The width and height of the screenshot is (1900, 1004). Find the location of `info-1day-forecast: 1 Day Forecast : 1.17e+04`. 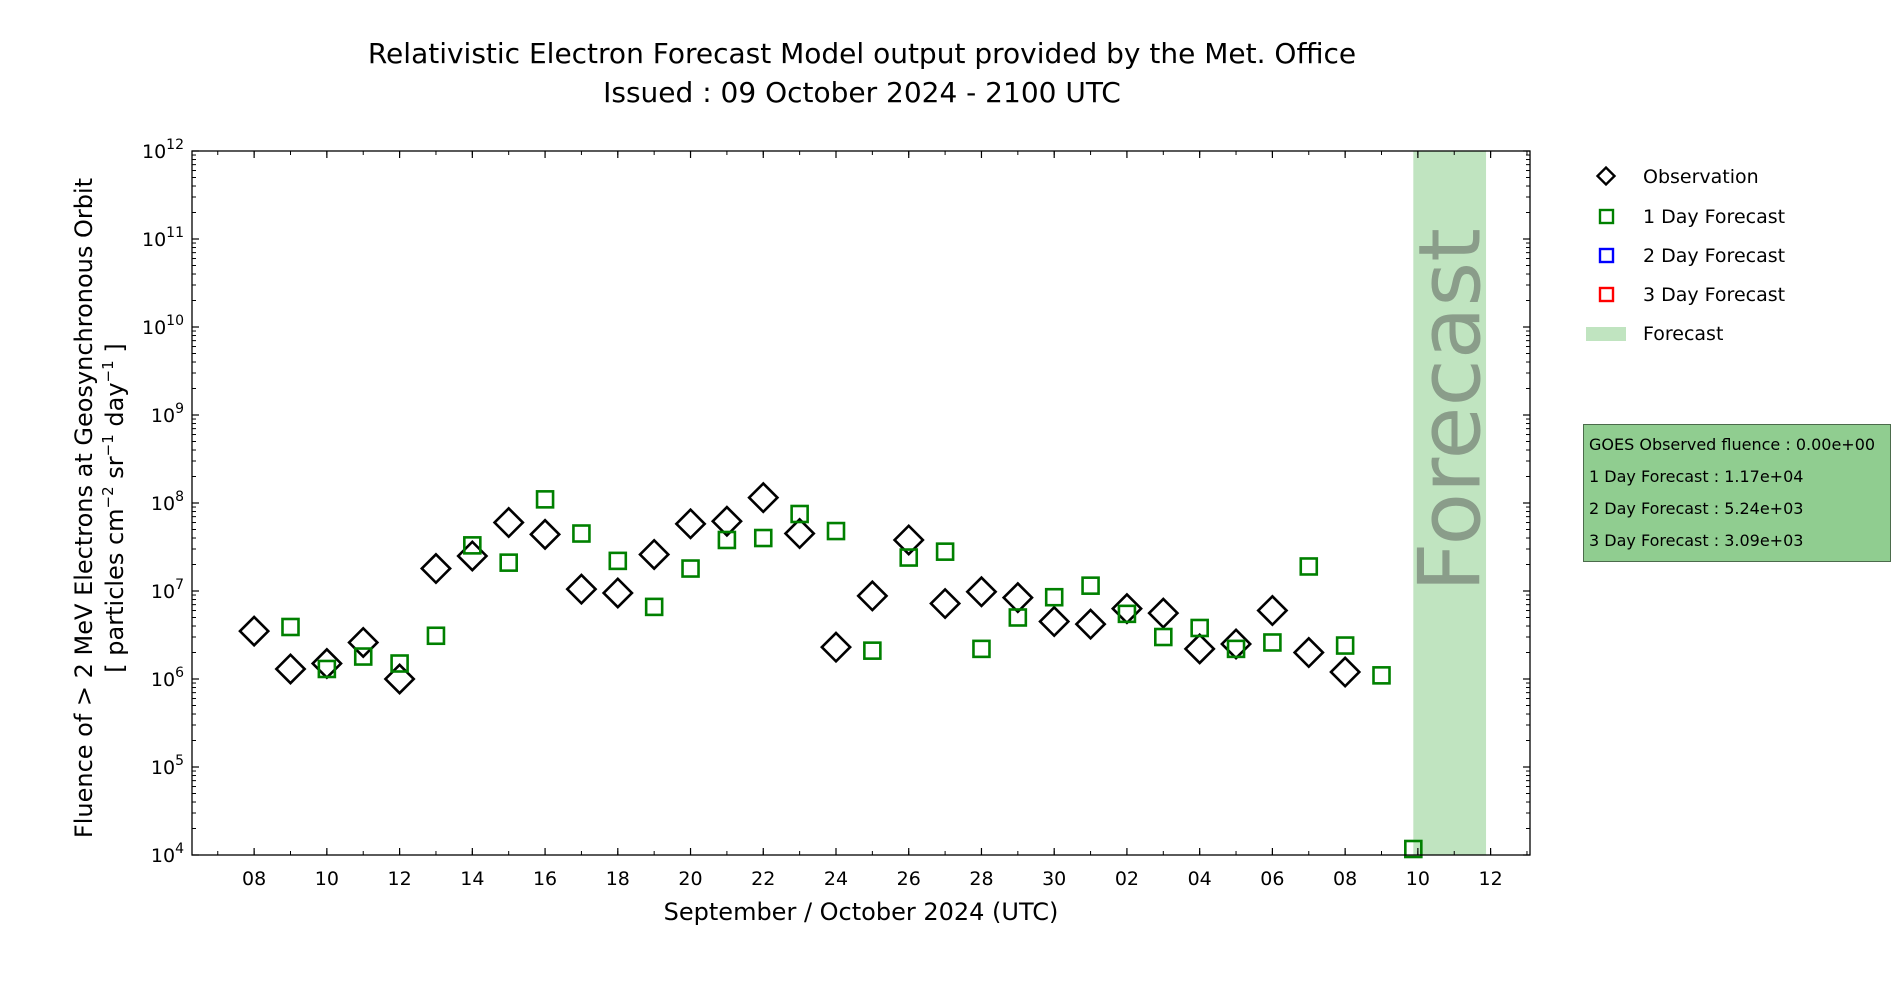

info-1day-forecast: 1 Day Forecast : 1.17e+04 is located at coordinates (1696, 476).